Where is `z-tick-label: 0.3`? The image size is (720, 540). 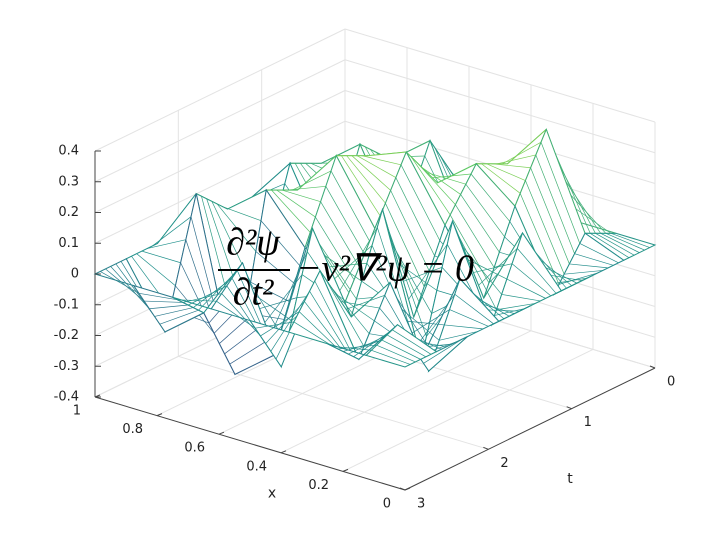 z-tick-label: 0.3 is located at coordinates (68, 181).